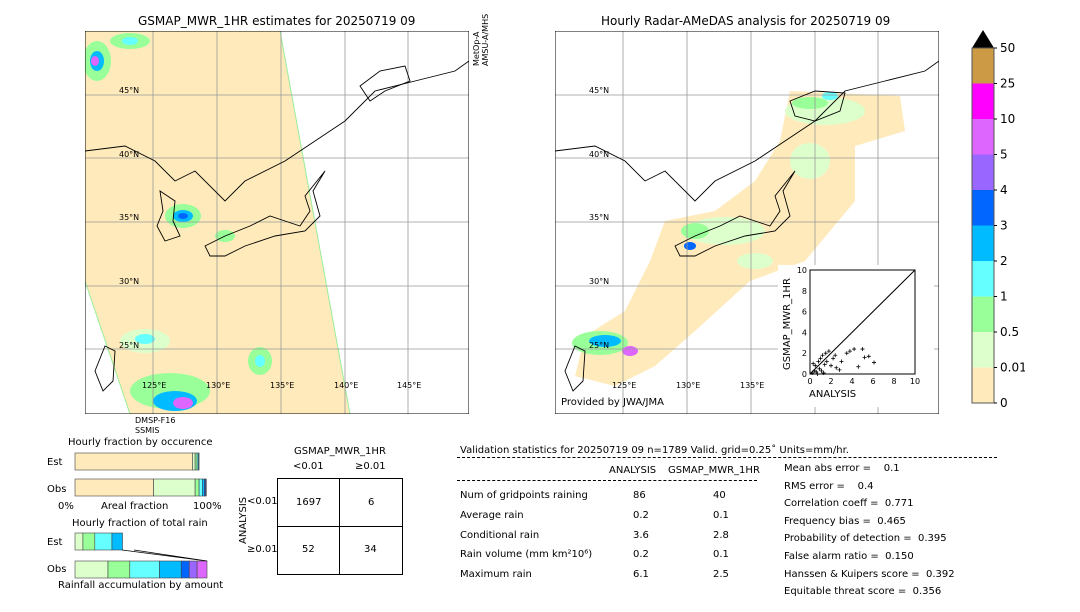 The width and height of the screenshot is (1080, 612). I want to click on sensor-name: AMSU-A/MHS, so click(485, 39).